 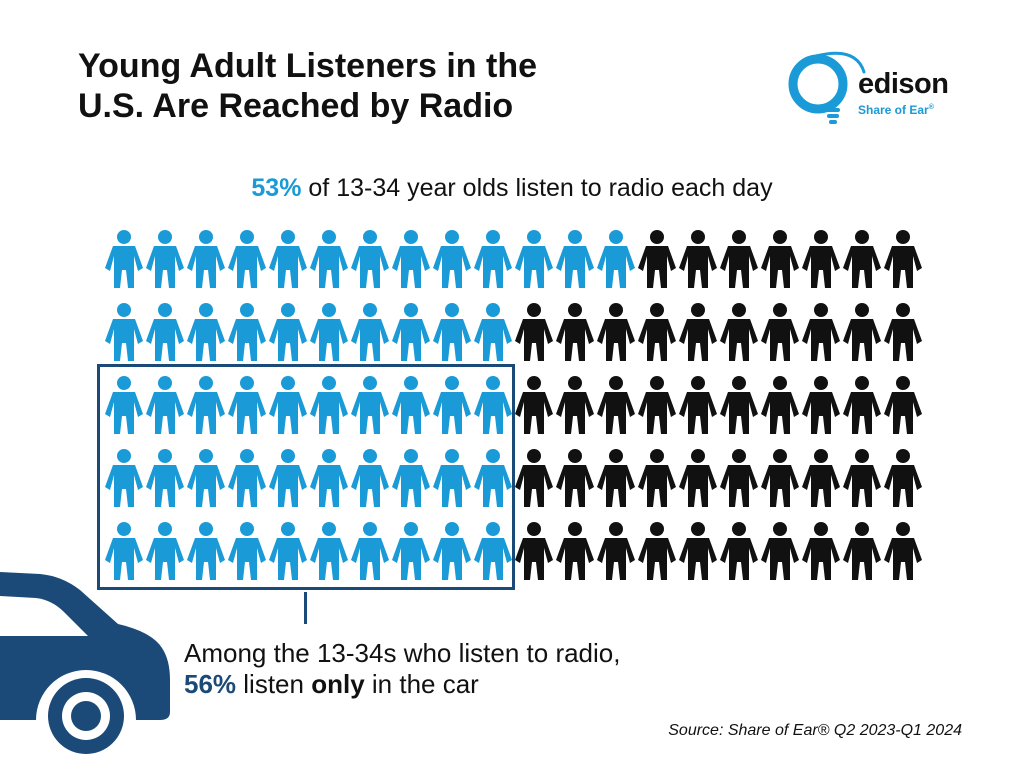 I want to click on title-line-2: U.S. Are Reached by Radio, so click(x=296, y=106).